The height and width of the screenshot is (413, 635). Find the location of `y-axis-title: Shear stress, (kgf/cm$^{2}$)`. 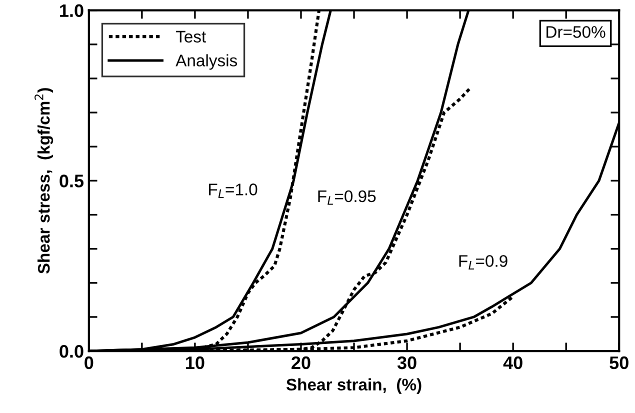

y-axis-title: Shear stress, (kgf/cm$^{2}$) is located at coordinates (44, 181).